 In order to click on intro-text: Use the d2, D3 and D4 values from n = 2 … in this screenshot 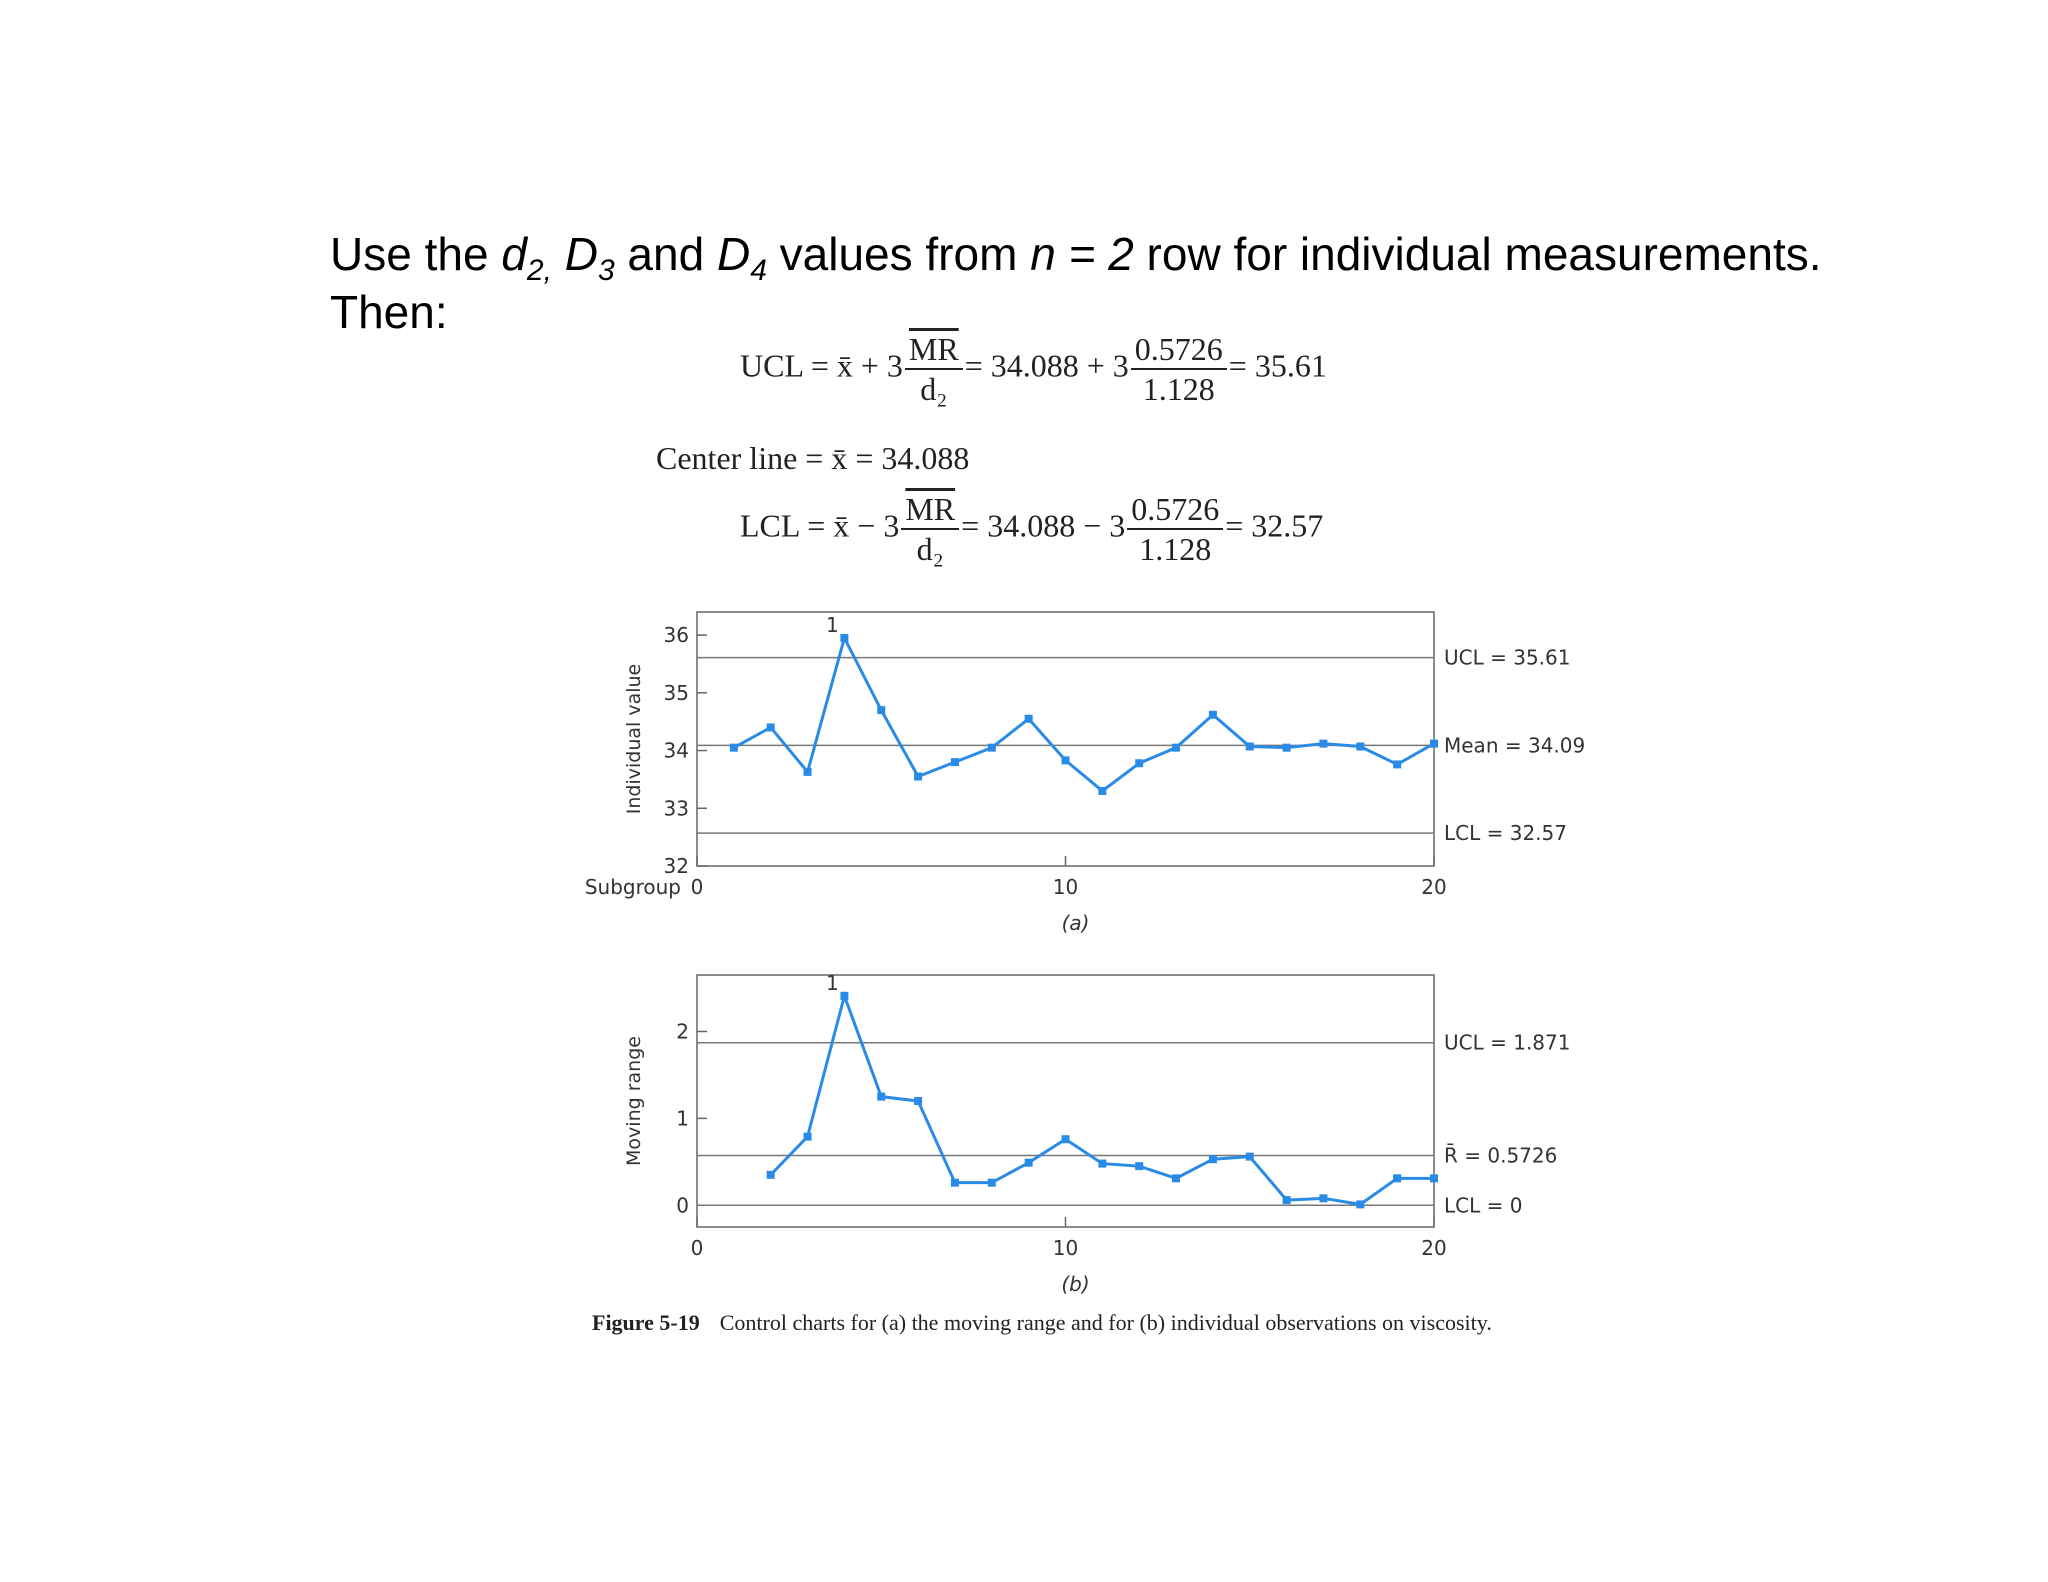, I will do `click(1076, 283)`.